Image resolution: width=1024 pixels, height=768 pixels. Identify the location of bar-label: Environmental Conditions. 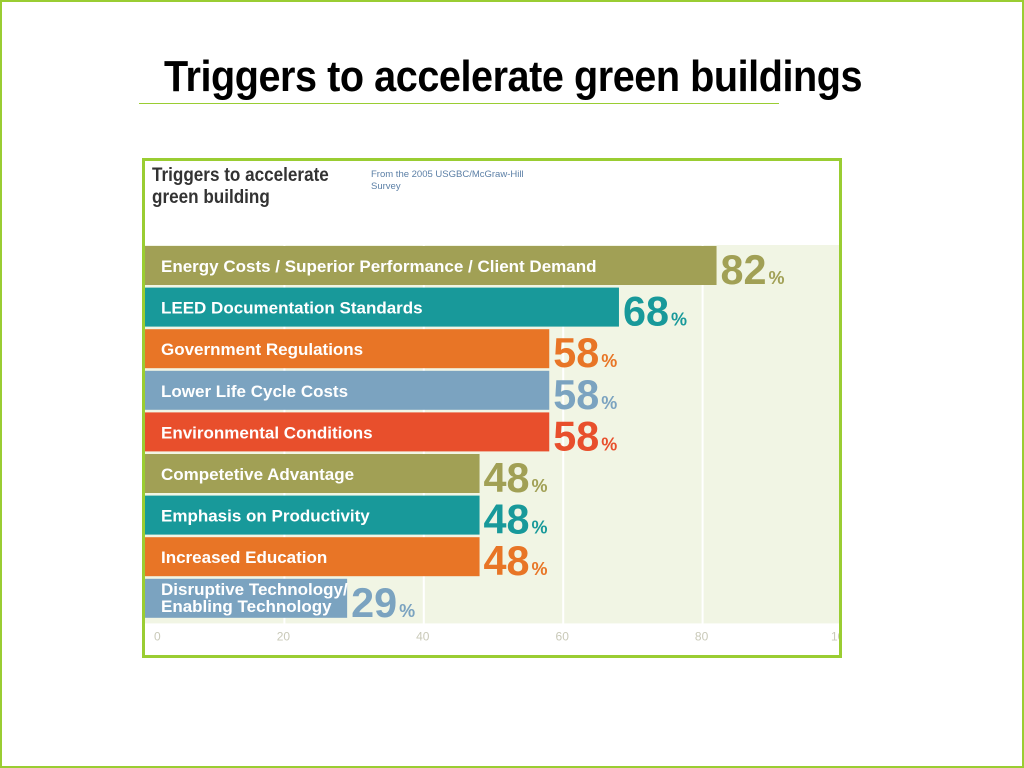
(267, 432).